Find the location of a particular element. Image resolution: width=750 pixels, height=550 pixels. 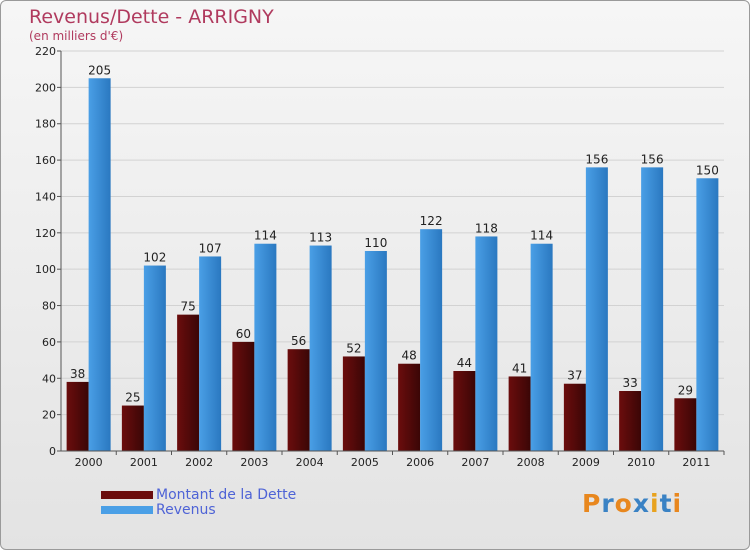

legend-label-debt: Montant de la Dette is located at coordinates (226, 494).